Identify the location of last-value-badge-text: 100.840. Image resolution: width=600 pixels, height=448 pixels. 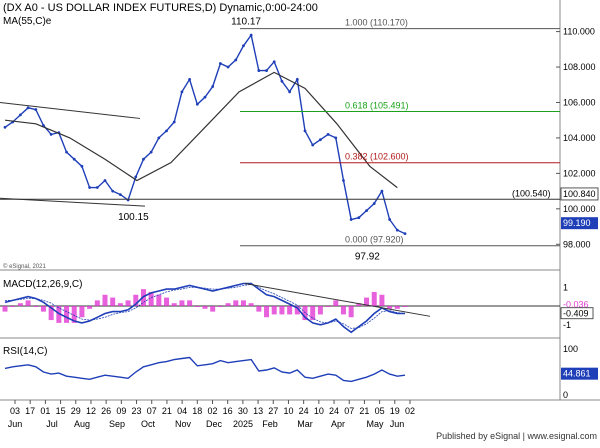
(579, 194).